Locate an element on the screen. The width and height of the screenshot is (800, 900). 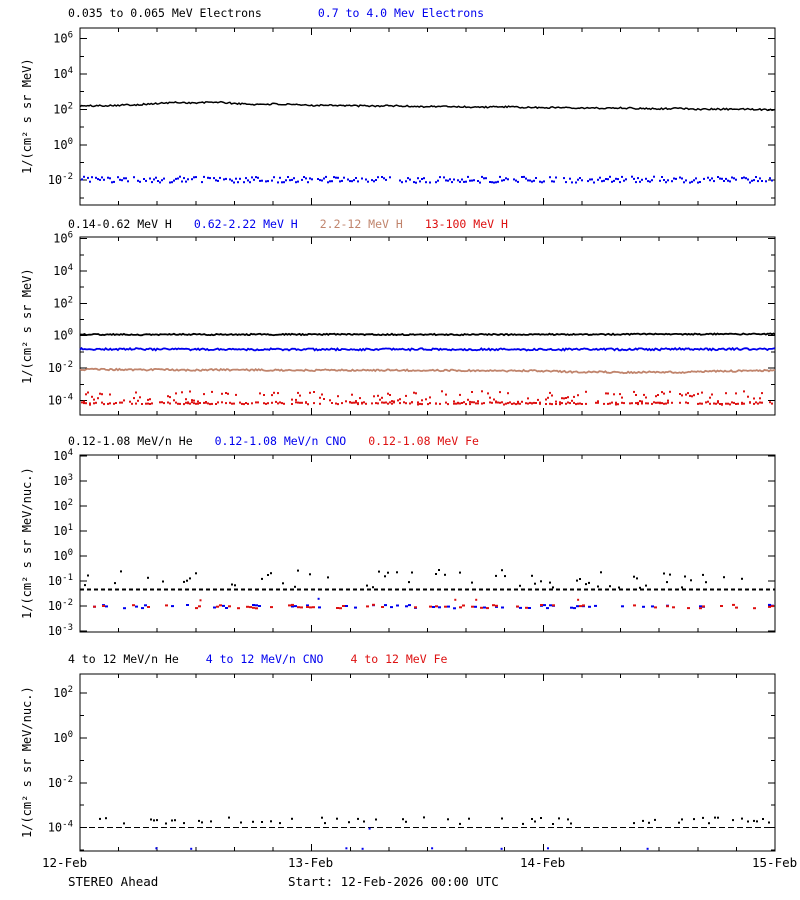
series-label: 2.2-12 MeV H is located at coordinates (361, 224).